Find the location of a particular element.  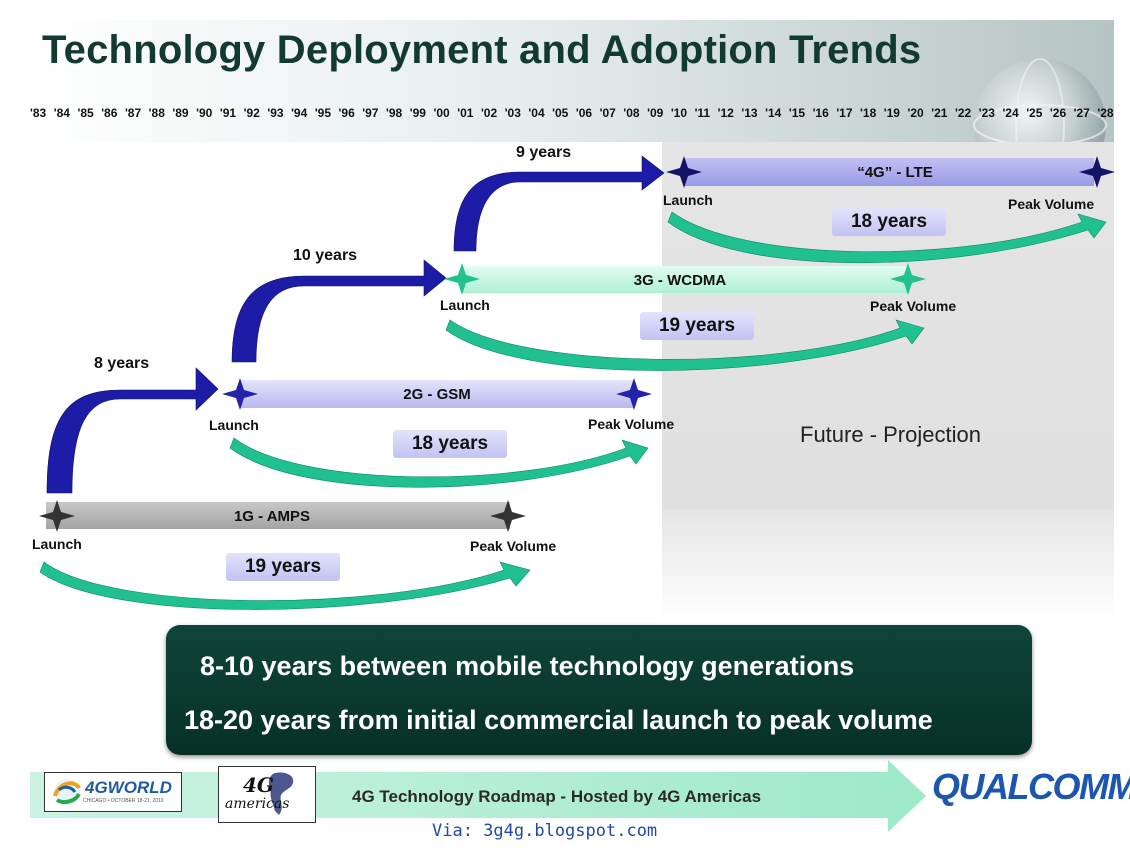

star-2g-launch is located at coordinates (240, 394).